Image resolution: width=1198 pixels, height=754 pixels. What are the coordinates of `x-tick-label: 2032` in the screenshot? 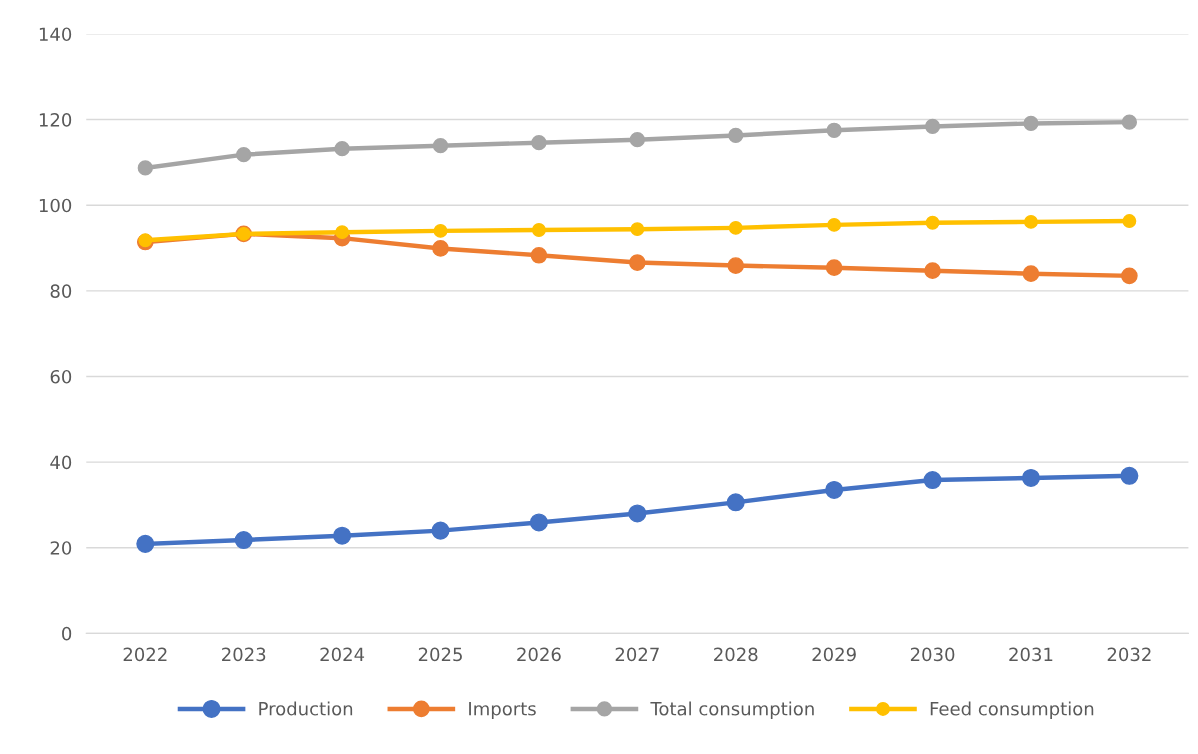 It's located at (1129, 654).